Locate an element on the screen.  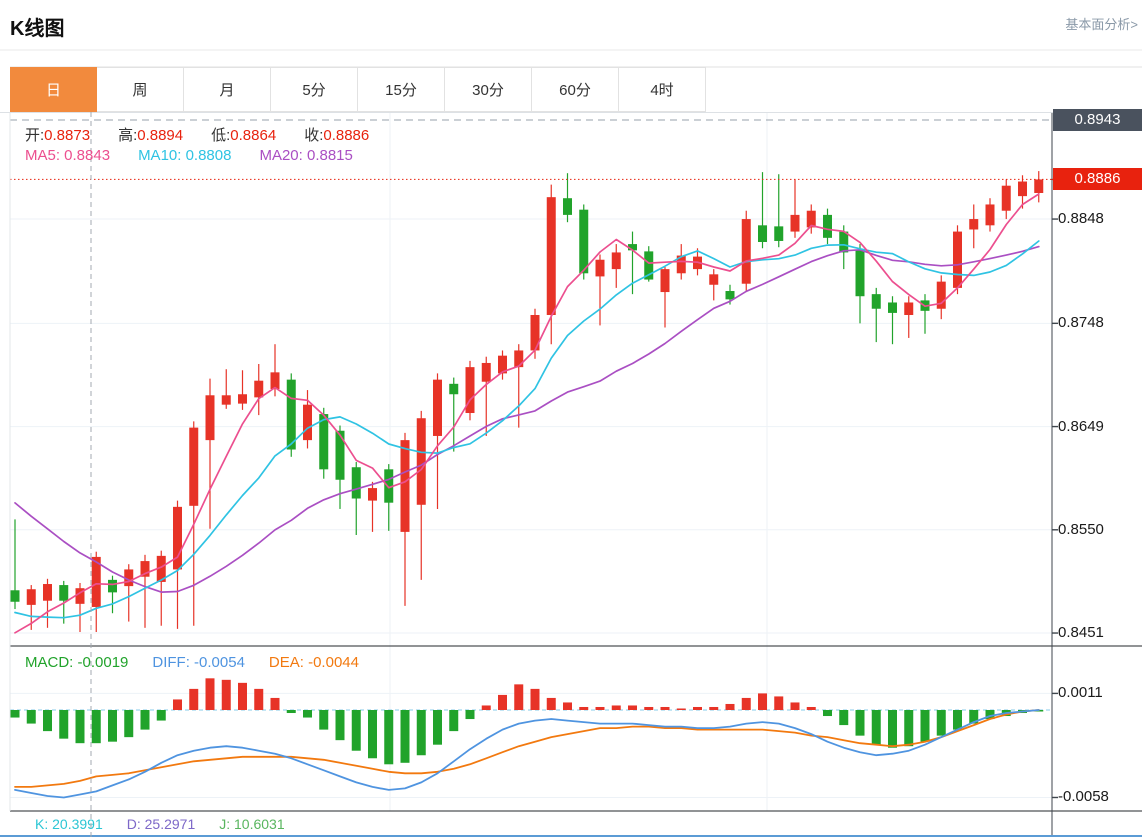
close-readout: 收:0.8886 is located at coordinates (337, 135).